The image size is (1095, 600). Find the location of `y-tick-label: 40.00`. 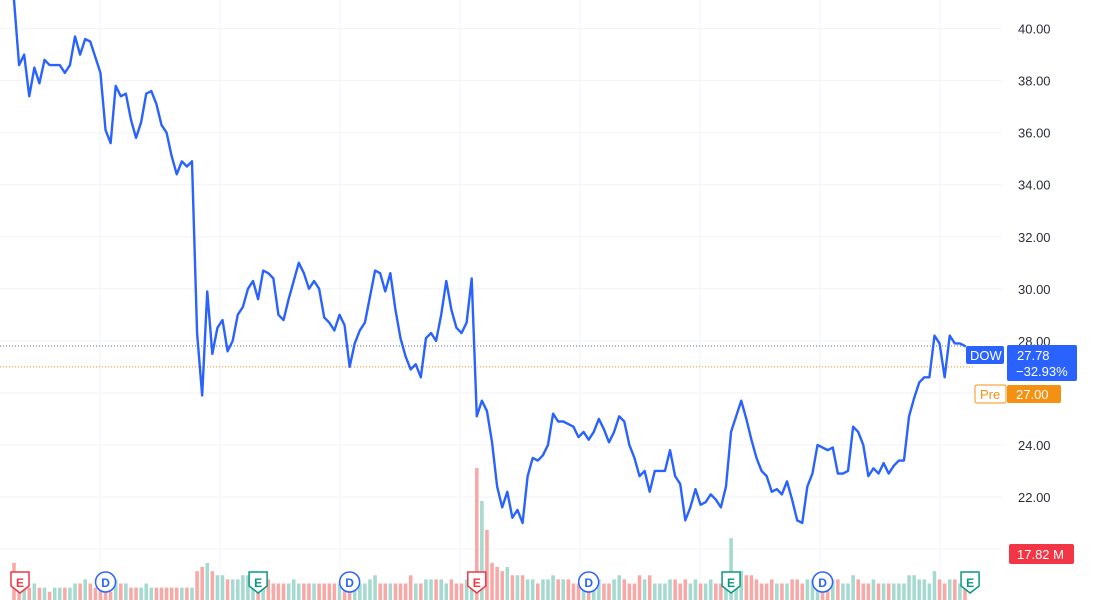

y-tick-label: 40.00 is located at coordinates (1034, 29).